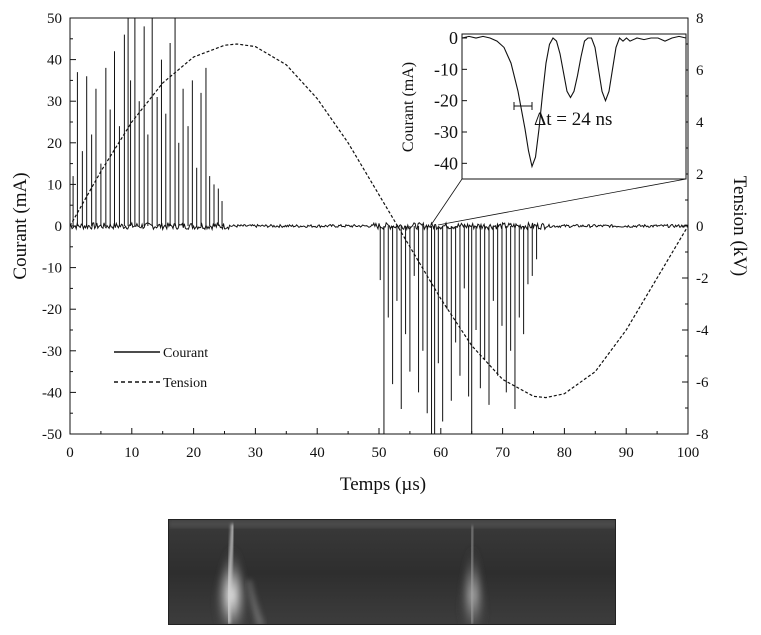  I want to click on inset-courant-line, so click(574, 102).